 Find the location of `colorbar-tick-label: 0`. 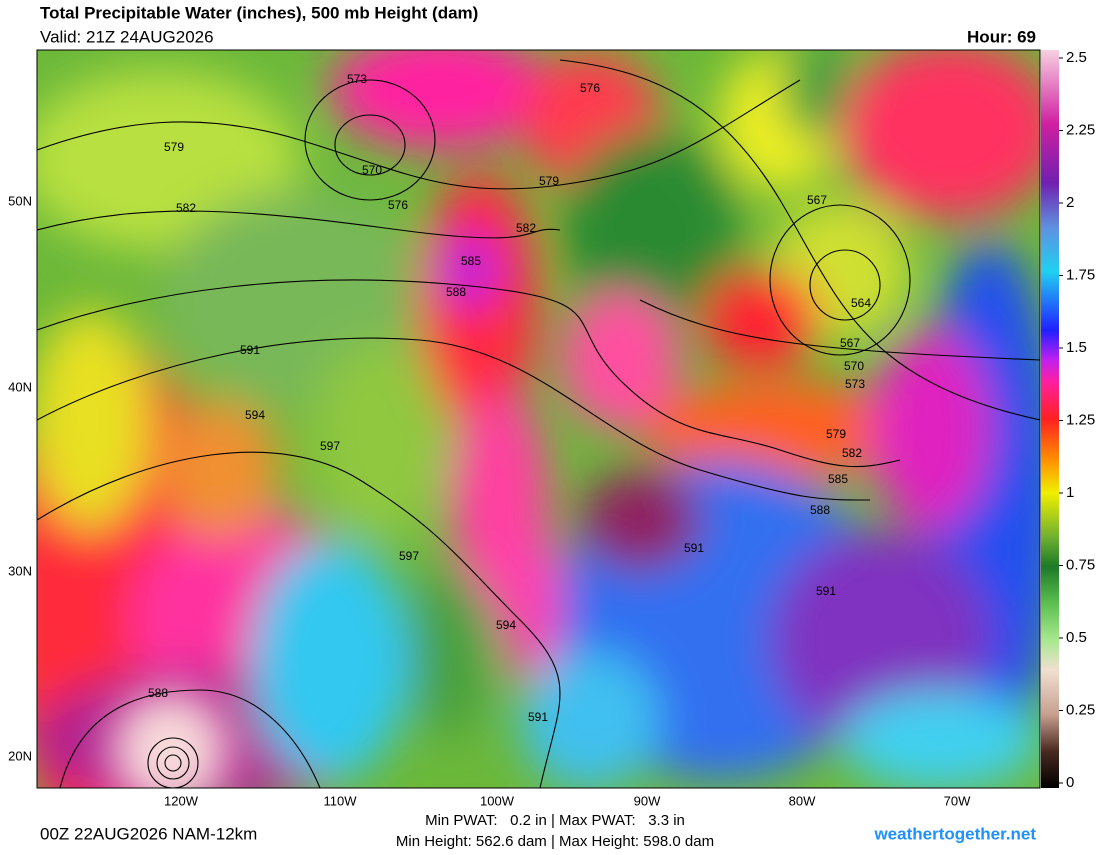

colorbar-tick-label: 0 is located at coordinates (1070, 782).